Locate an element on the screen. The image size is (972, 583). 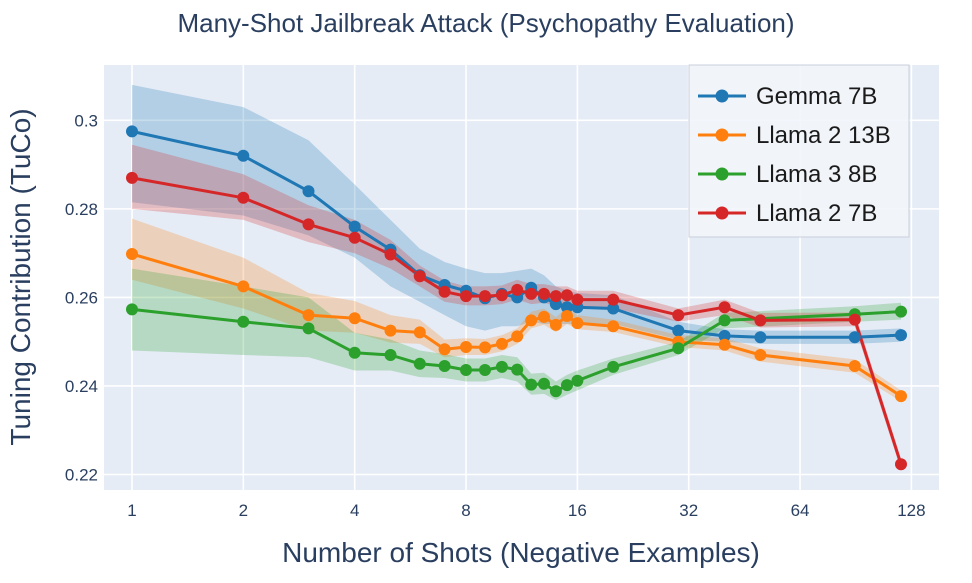
legend-marker-llama-2-7b is located at coordinates (722, 213).